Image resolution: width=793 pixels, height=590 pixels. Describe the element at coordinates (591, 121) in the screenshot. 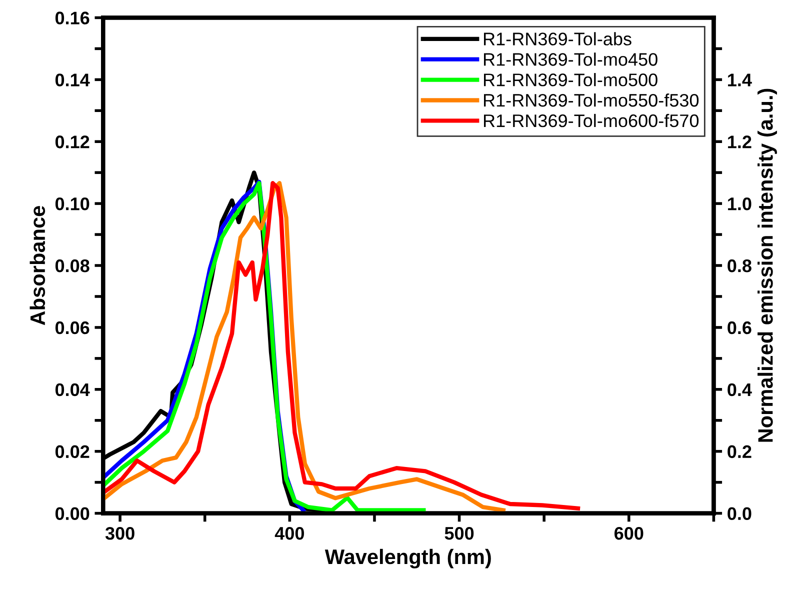

I see `legend-label: R1-RN369-Tol-mo600-f570` at that location.